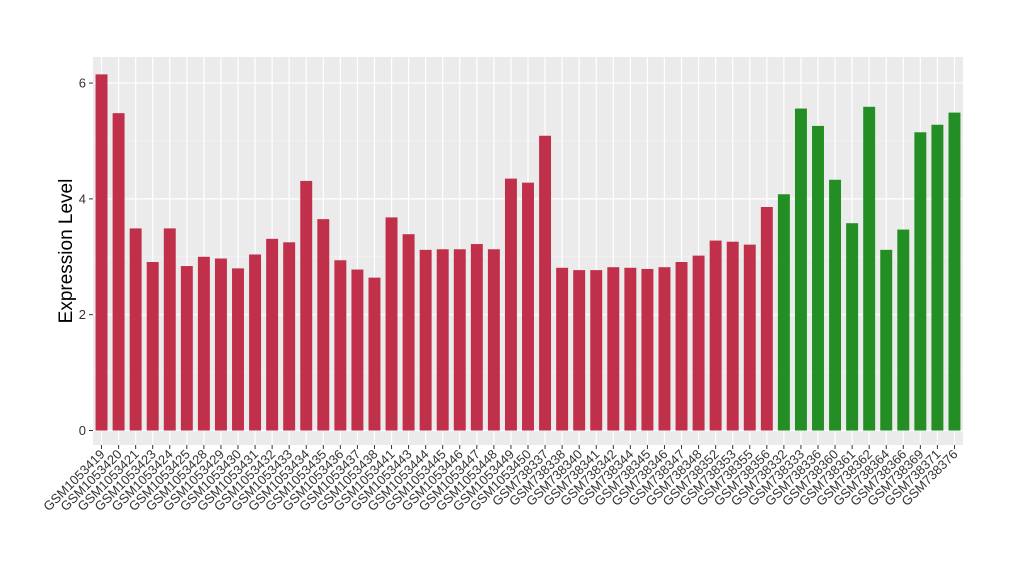 The width and height of the screenshot is (1020, 580). I want to click on bar-GSM1053420, so click(118, 272).